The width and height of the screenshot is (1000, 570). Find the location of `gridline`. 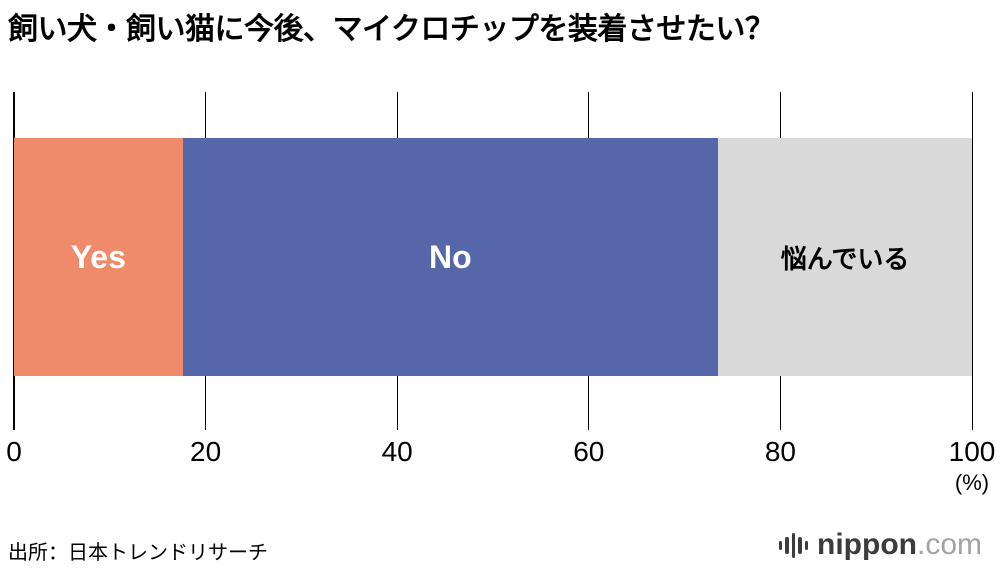

gridline is located at coordinates (972, 261).